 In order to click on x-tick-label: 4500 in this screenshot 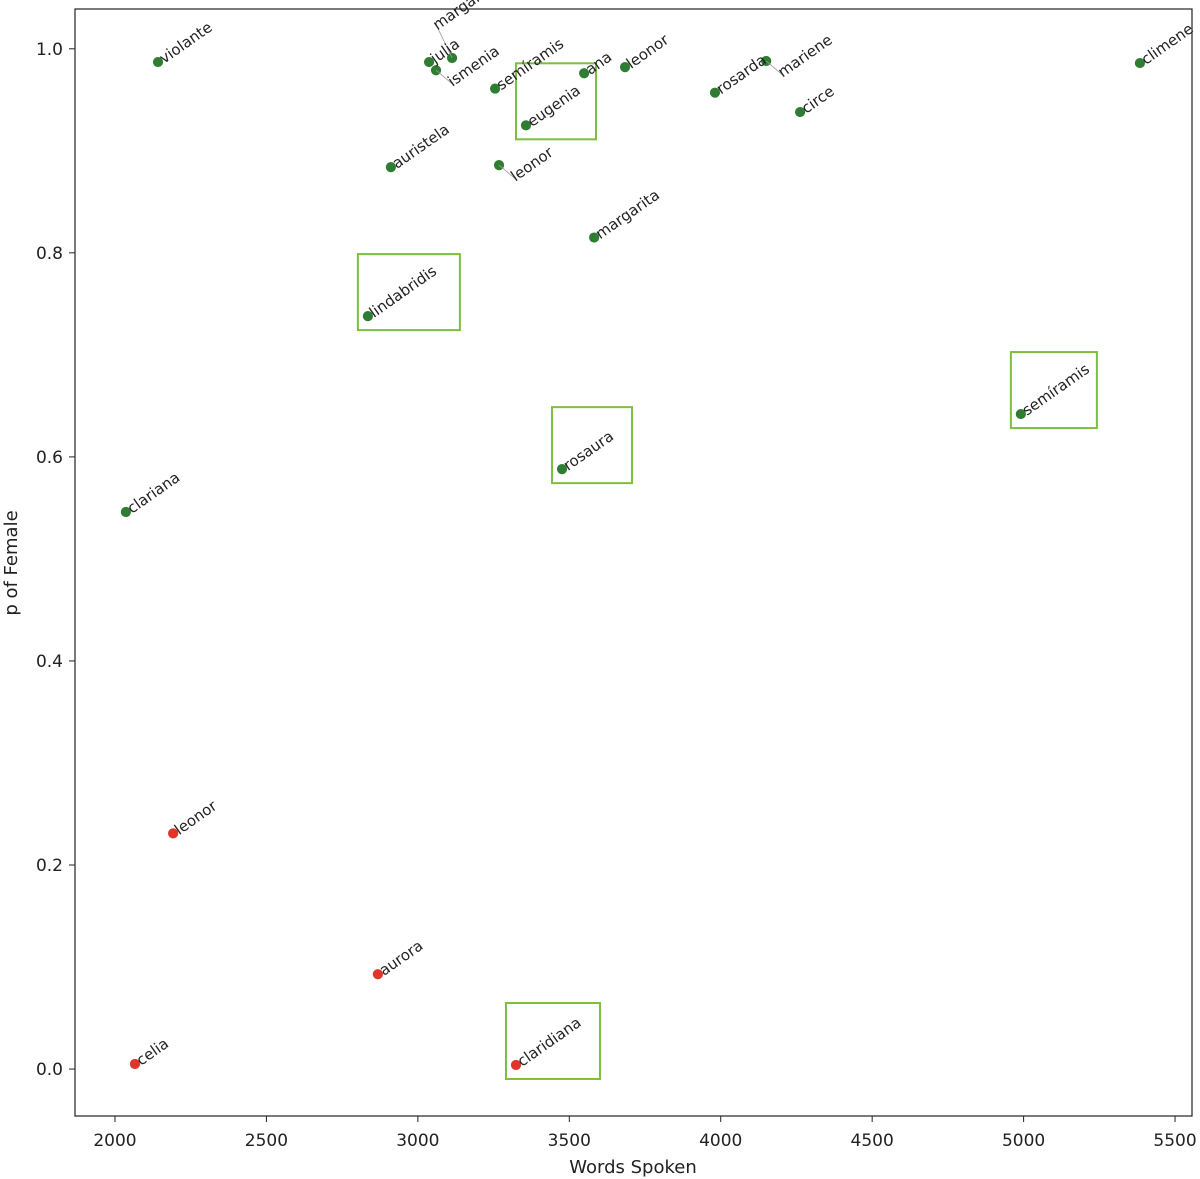, I will do `click(872, 1141)`.